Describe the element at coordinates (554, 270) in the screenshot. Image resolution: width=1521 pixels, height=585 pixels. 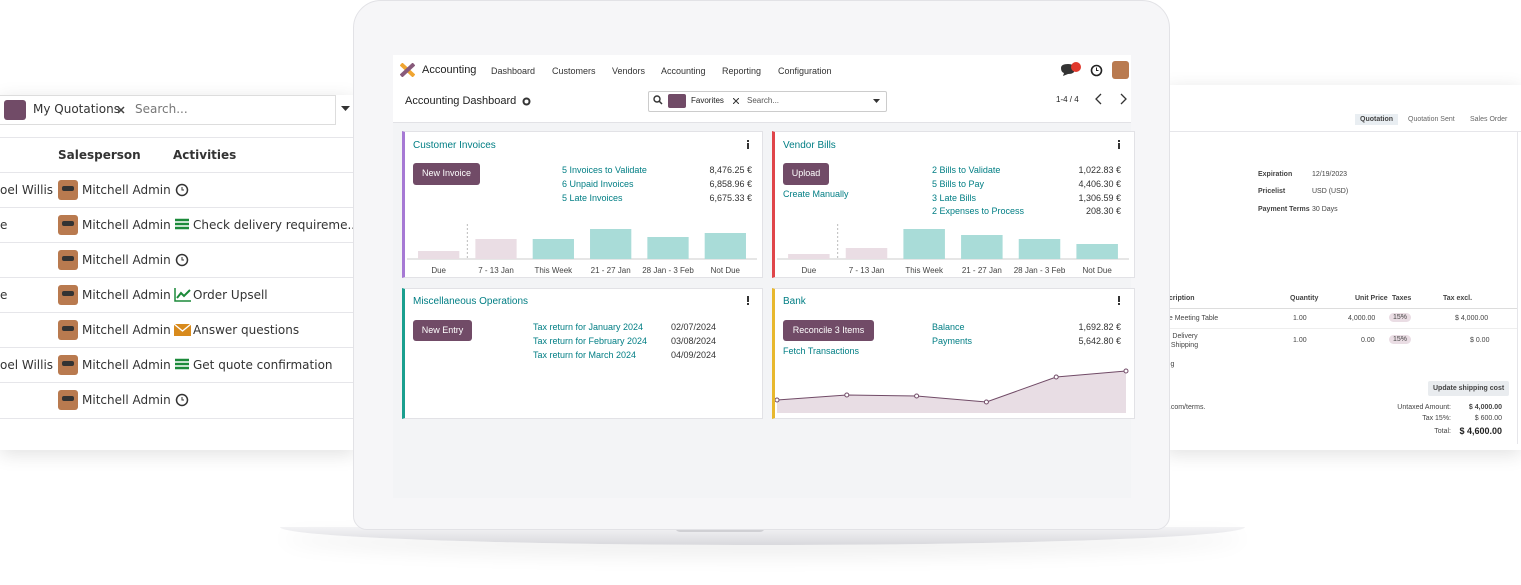
I see `x-tick-label: This Week` at that location.